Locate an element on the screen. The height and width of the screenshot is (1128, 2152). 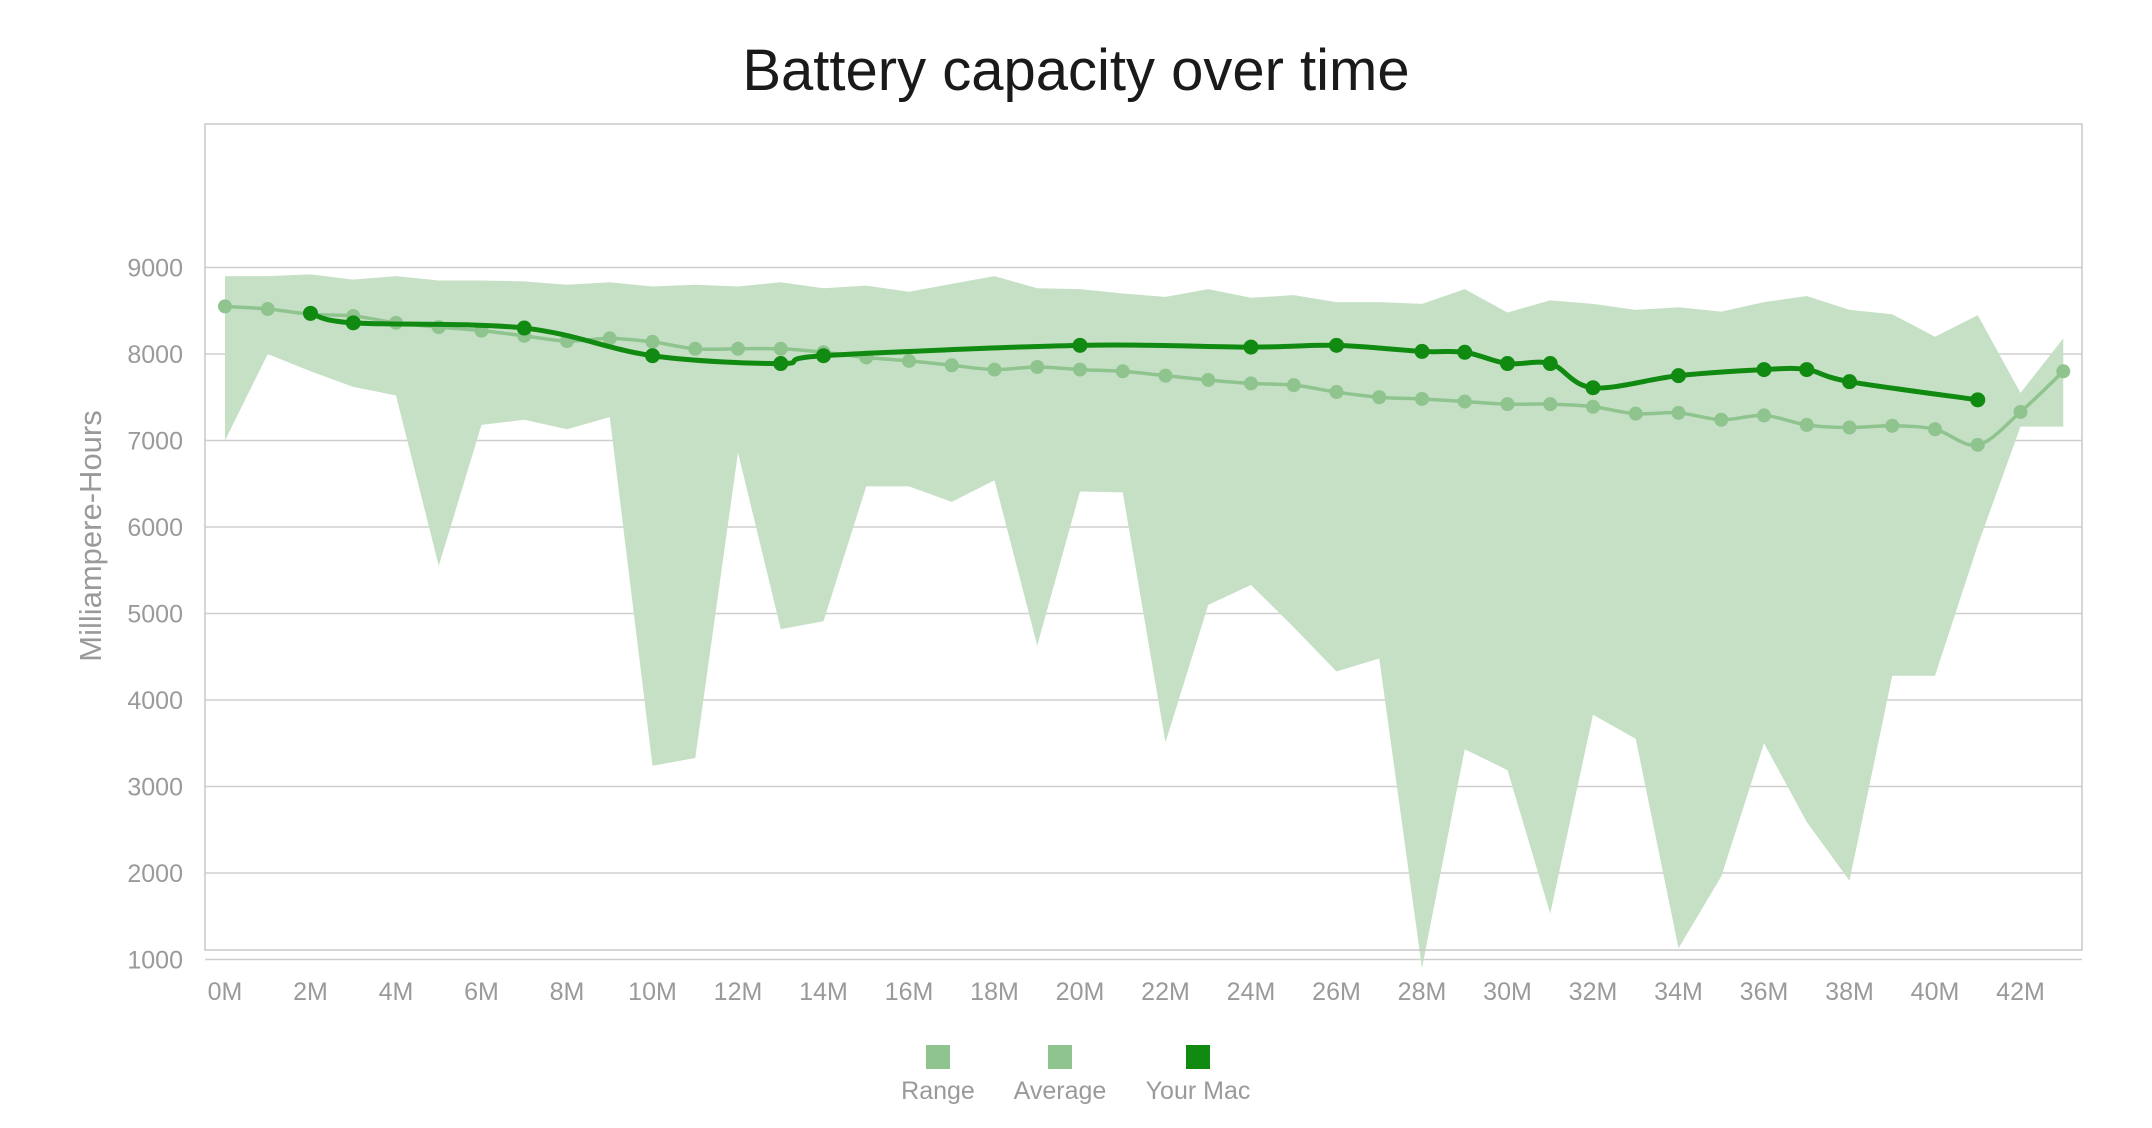
y-tick-label: 3000 is located at coordinates (155, 788).